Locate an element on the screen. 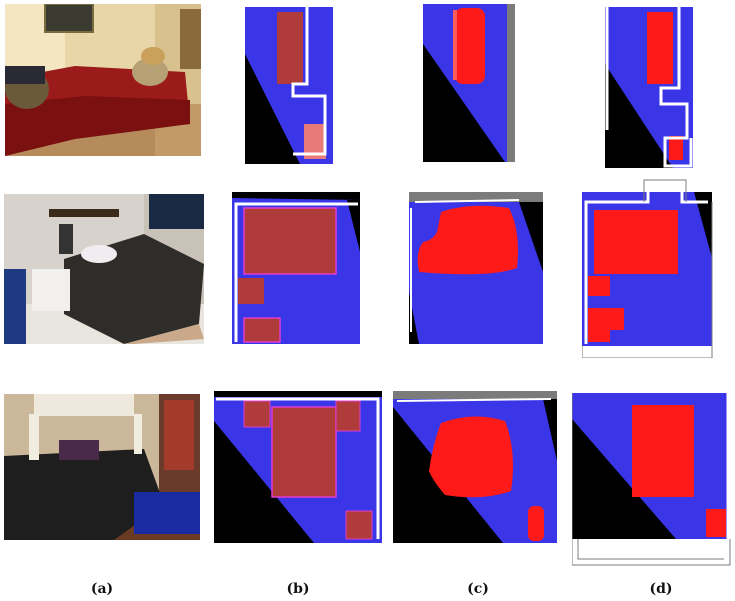 This screenshot has width=735, height=601. caption-d: (d) is located at coordinates (661, 589).